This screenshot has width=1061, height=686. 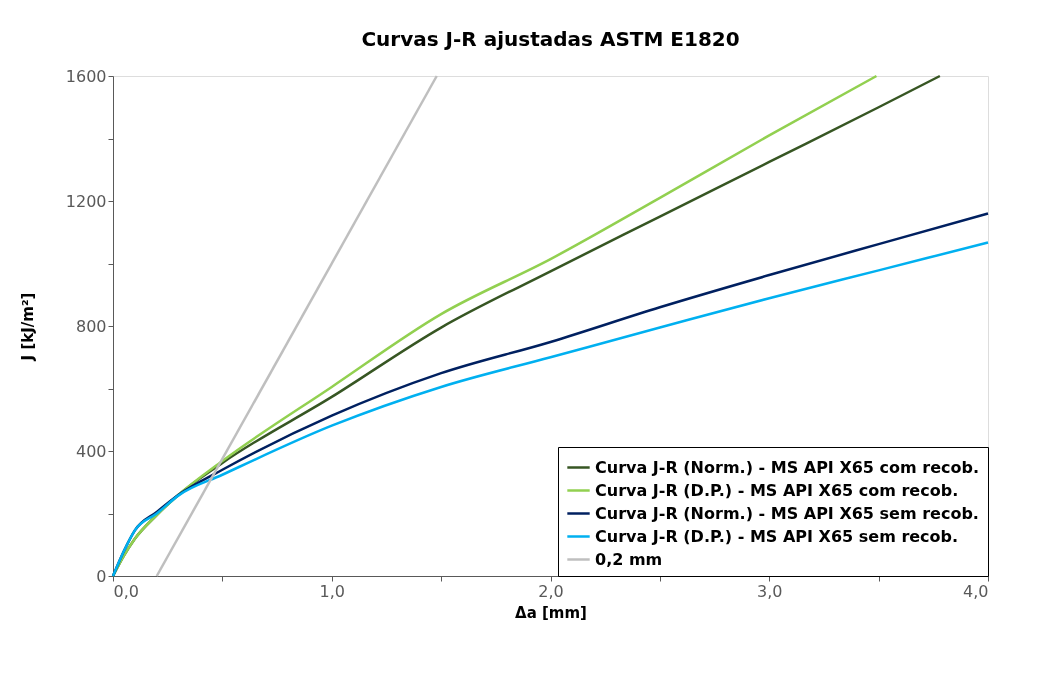 I want to click on x-tick-label: 4,0, so click(x=976, y=591).